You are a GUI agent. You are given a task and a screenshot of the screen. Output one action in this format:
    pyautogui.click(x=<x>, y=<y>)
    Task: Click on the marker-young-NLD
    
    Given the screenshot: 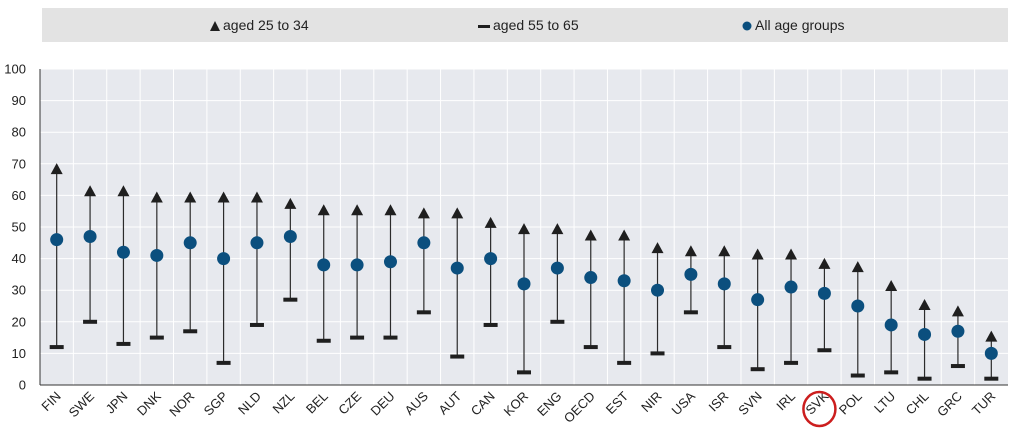 What is the action you would take?
    pyautogui.click(x=256, y=197)
    